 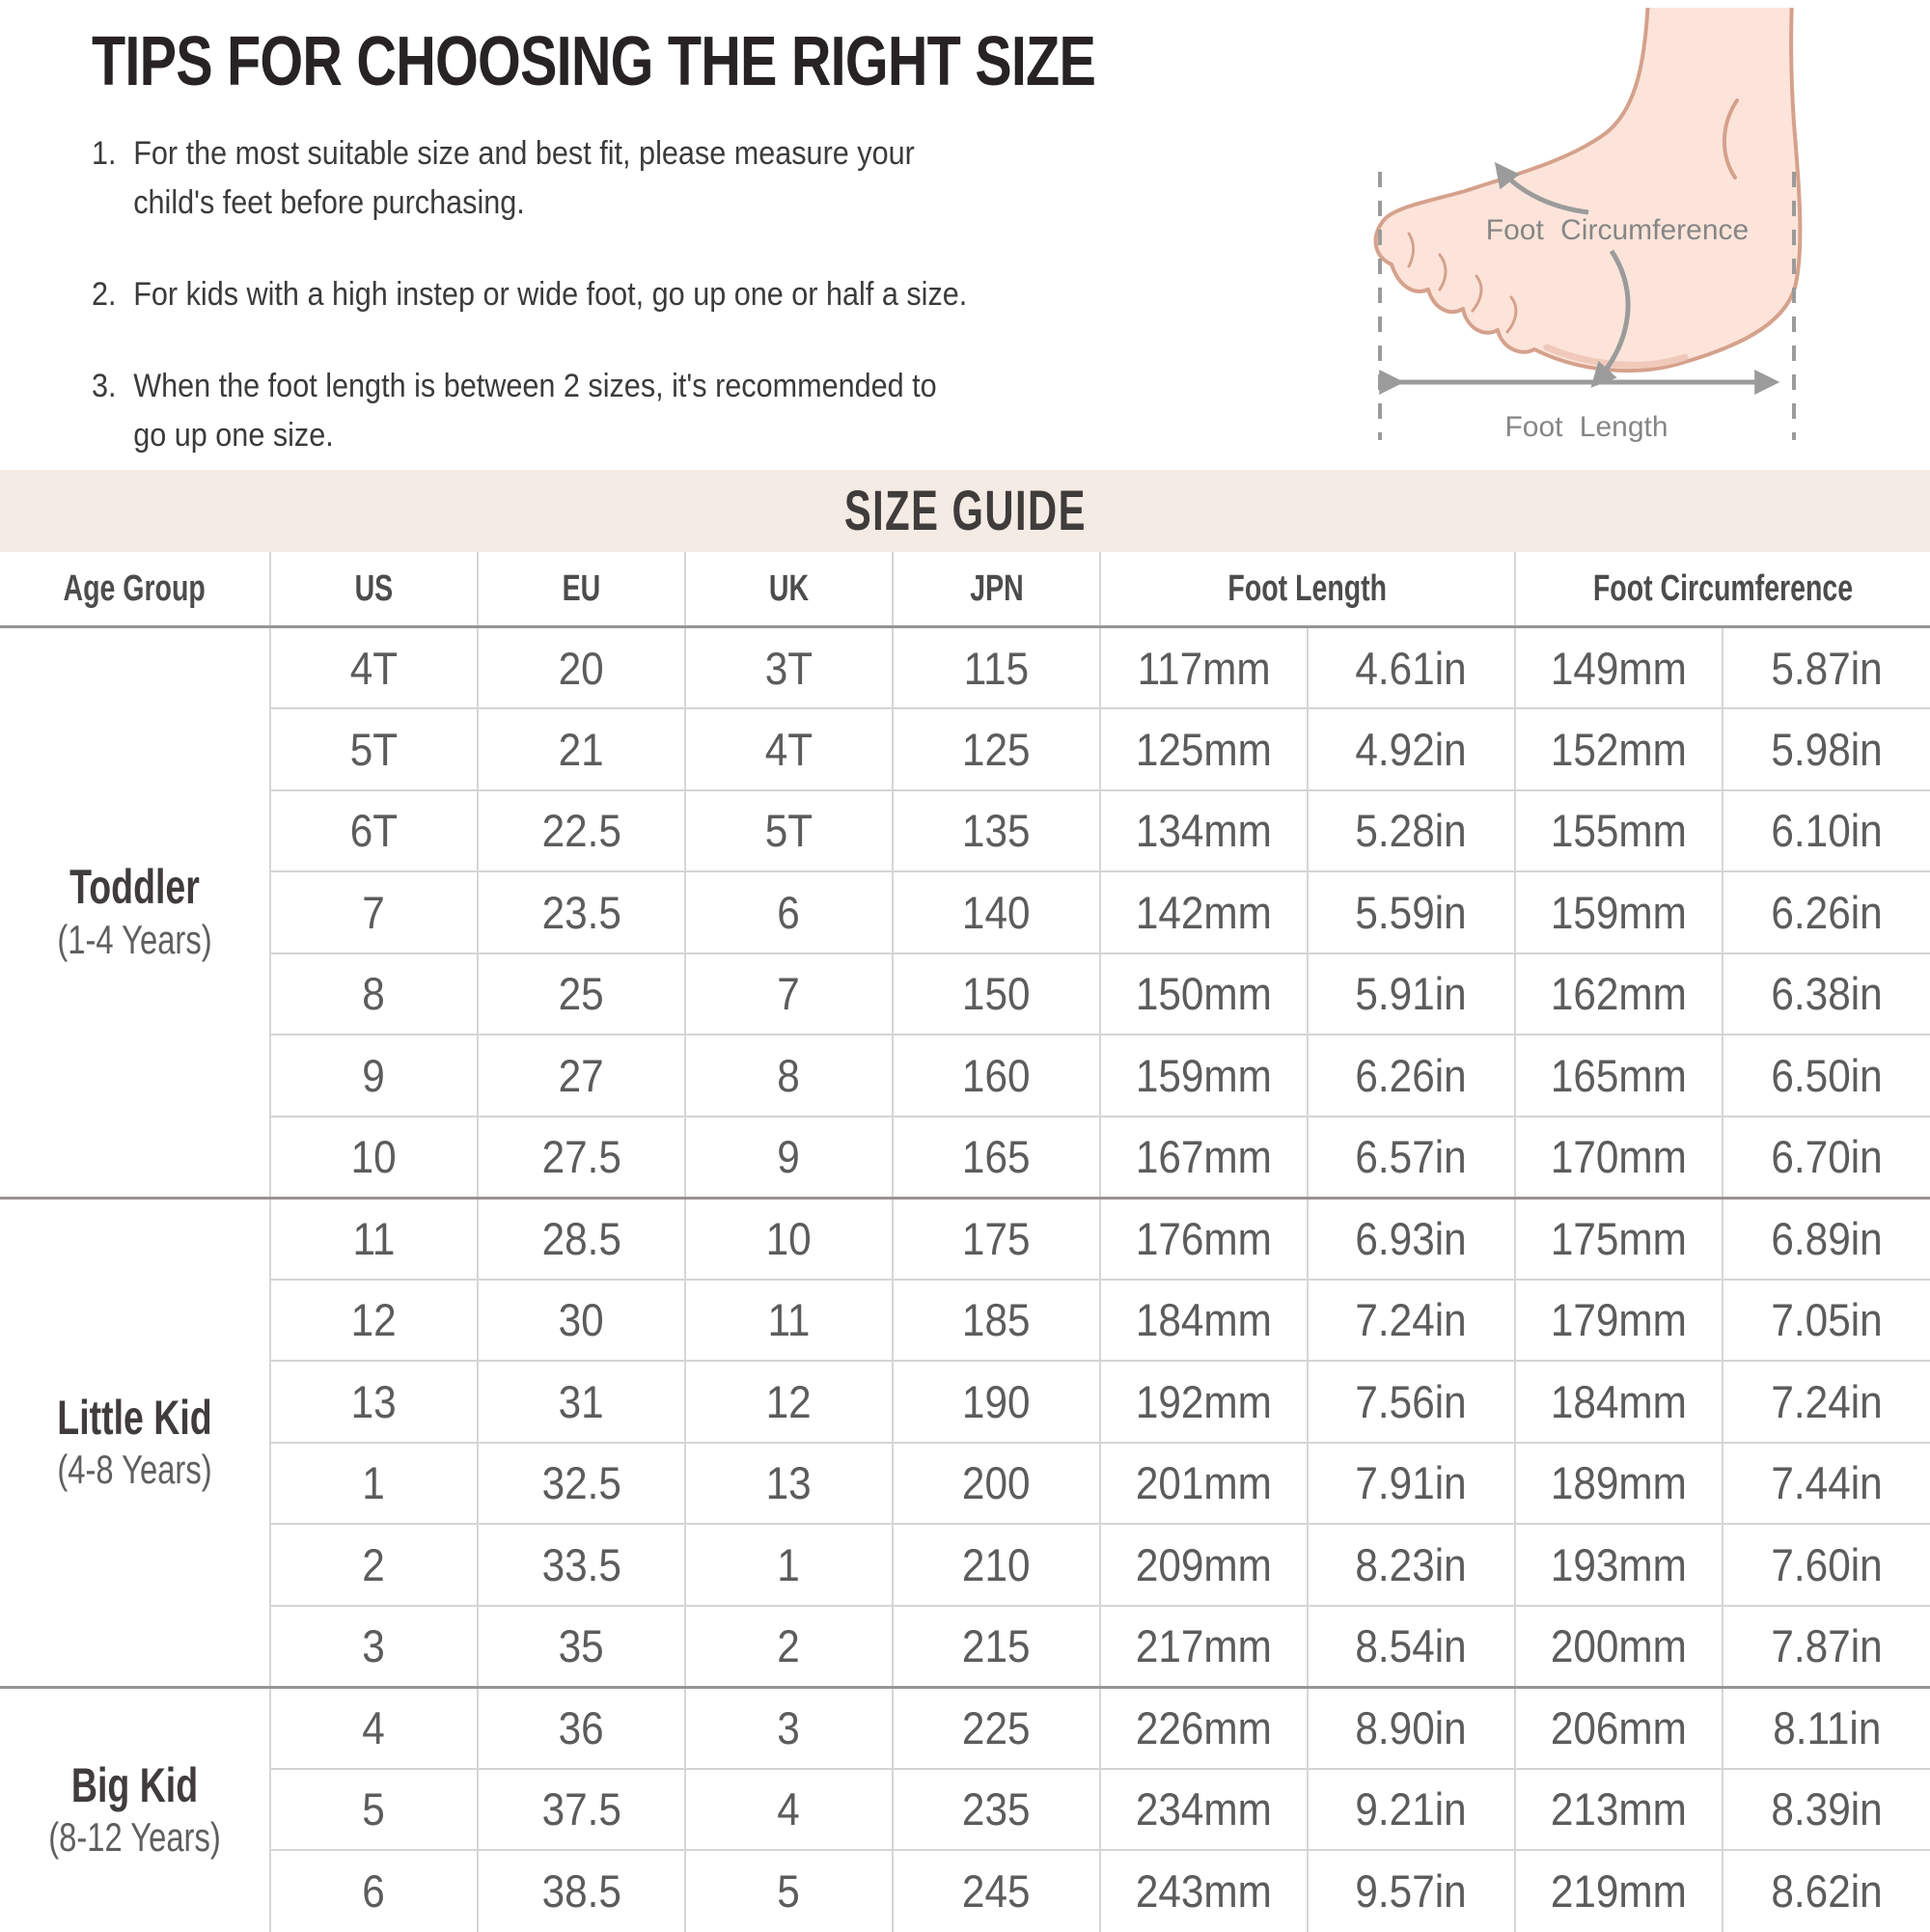 I want to click on table-row: 7 23.5 6 140 142mm 5.59in 159mm 6.26in, so click(x=965, y=911).